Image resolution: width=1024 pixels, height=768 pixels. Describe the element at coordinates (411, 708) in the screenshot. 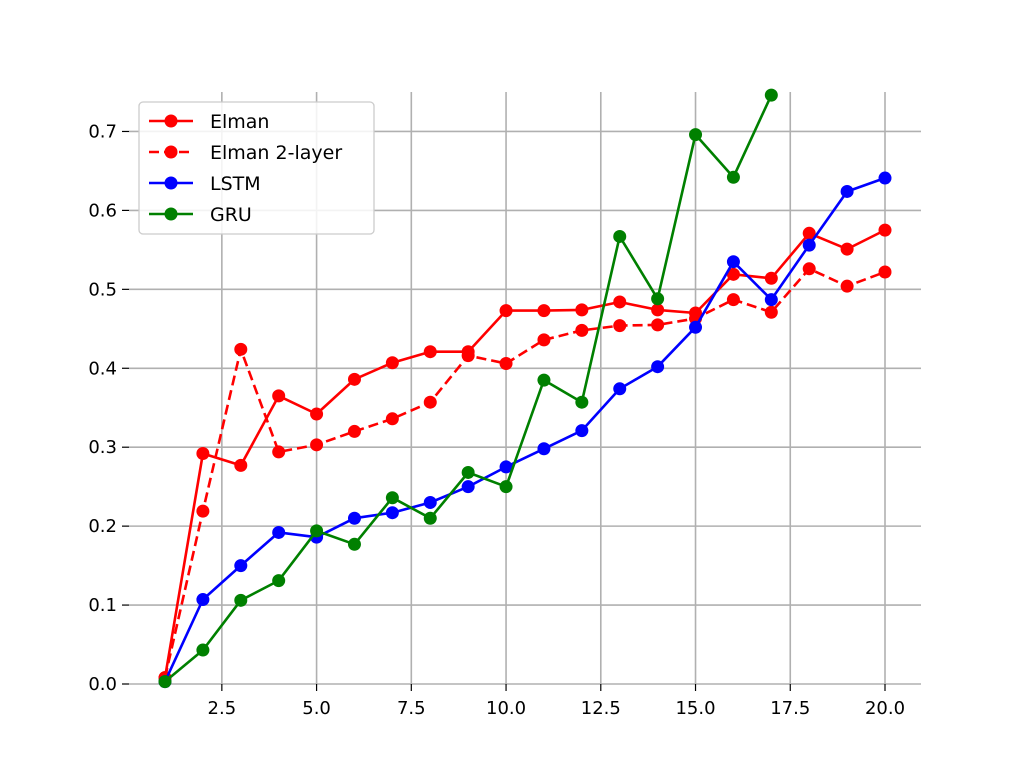

I see `x-tick-label: 7.5` at that location.